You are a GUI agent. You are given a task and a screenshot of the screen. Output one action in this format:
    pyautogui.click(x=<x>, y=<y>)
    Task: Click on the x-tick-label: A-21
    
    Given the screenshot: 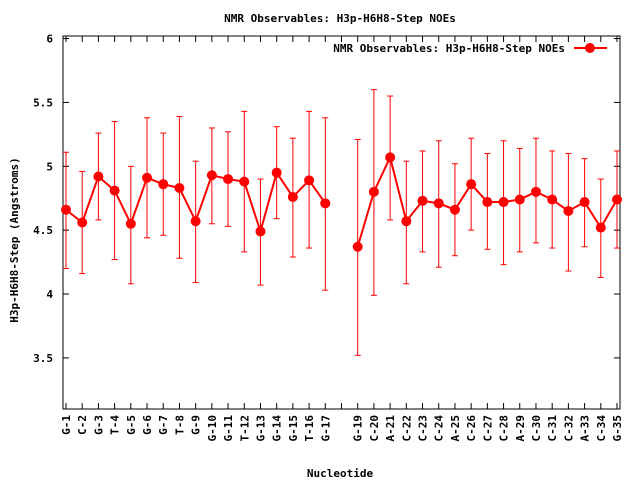 What is the action you would take?
    pyautogui.click(x=390, y=428)
    